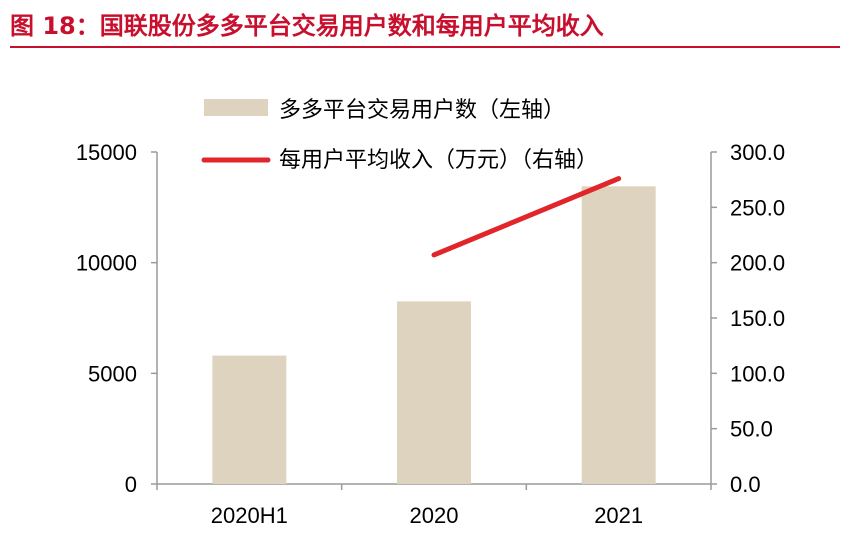 This screenshot has width=847, height=536. Describe the element at coordinates (757, 152) in the screenshot. I see `right-tick-label: 300.0` at that location.